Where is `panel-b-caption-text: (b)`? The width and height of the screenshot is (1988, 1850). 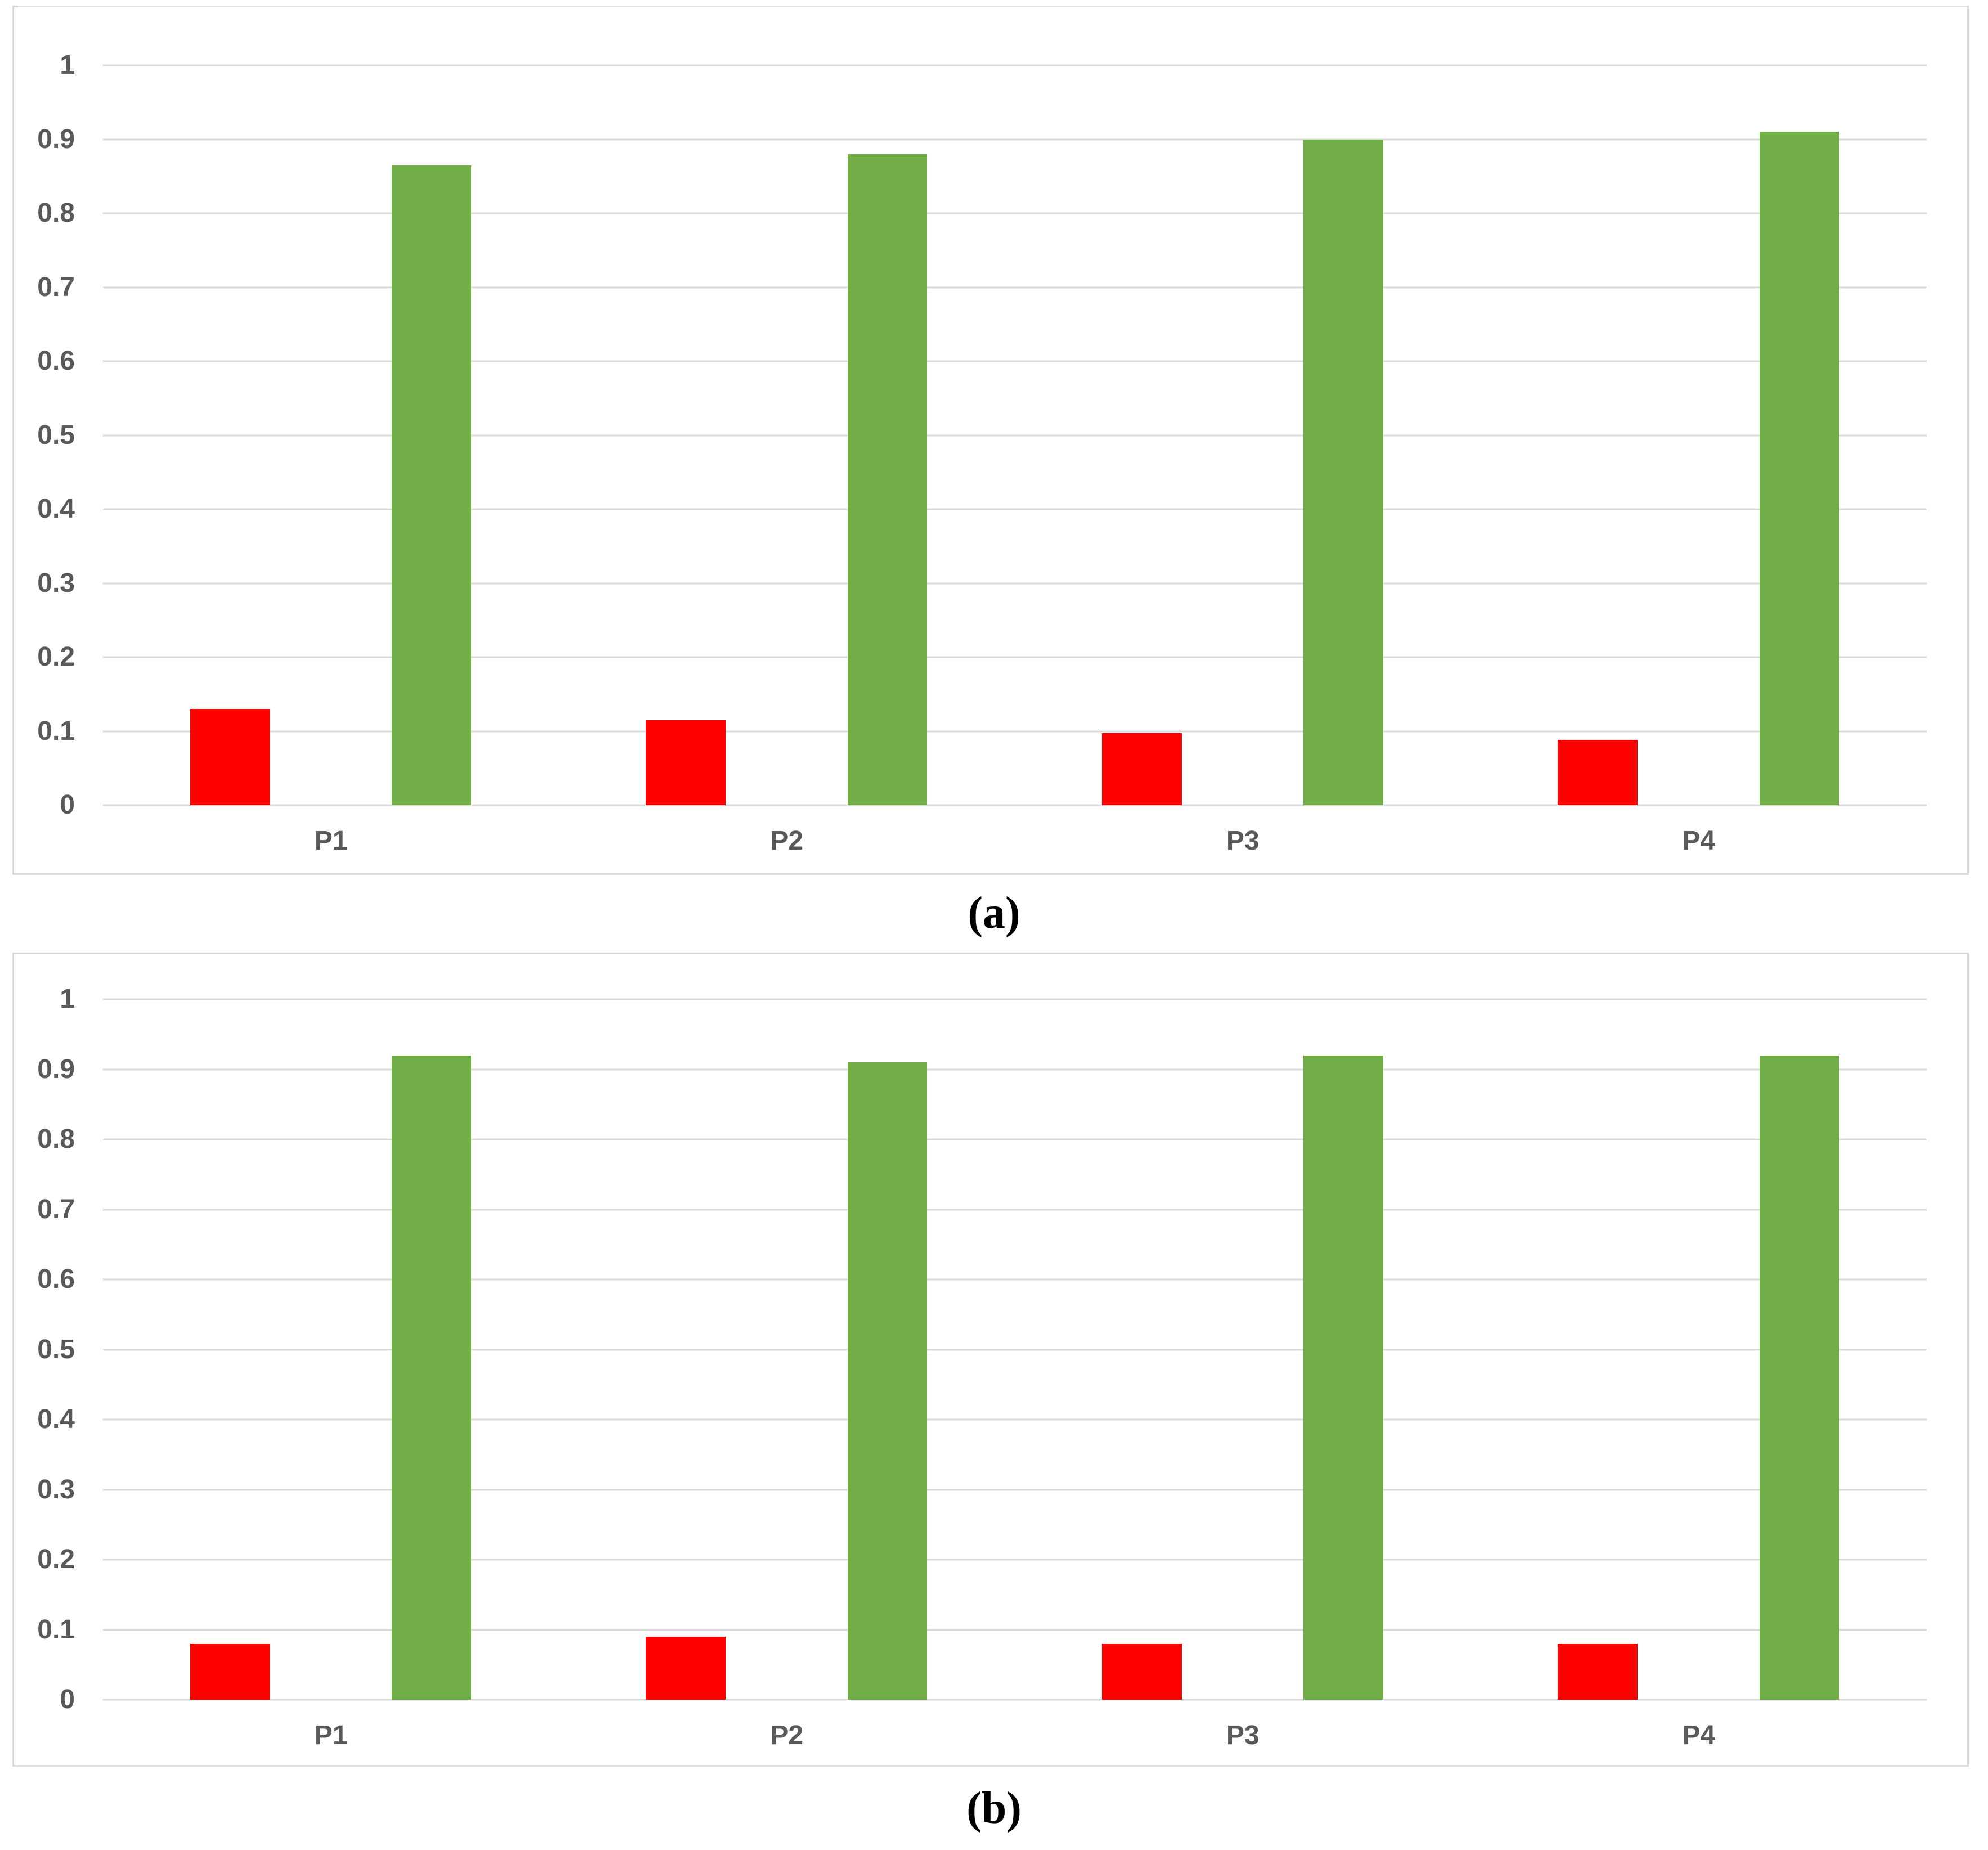
panel-b-caption-text: (b) is located at coordinates (994, 1808).